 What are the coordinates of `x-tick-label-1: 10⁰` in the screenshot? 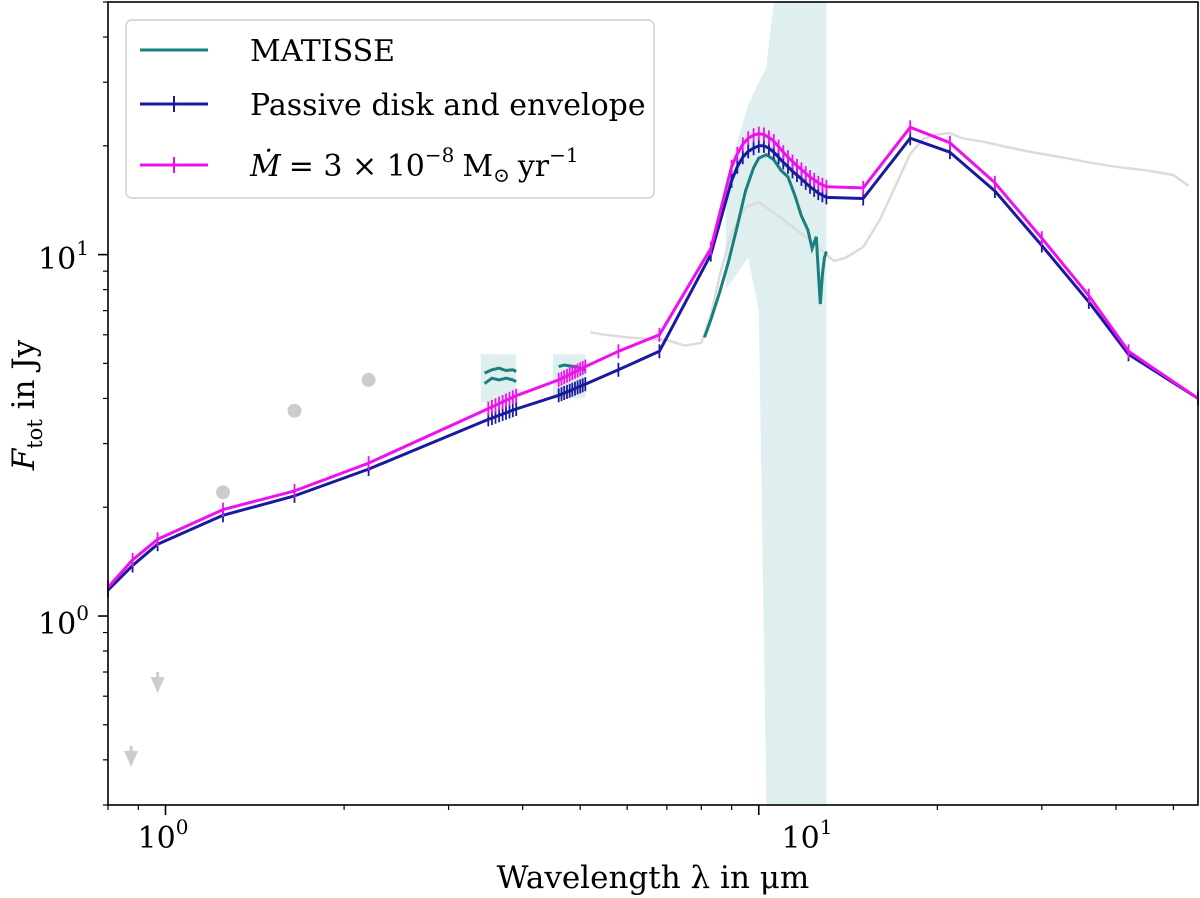 It's located at (163, 835).